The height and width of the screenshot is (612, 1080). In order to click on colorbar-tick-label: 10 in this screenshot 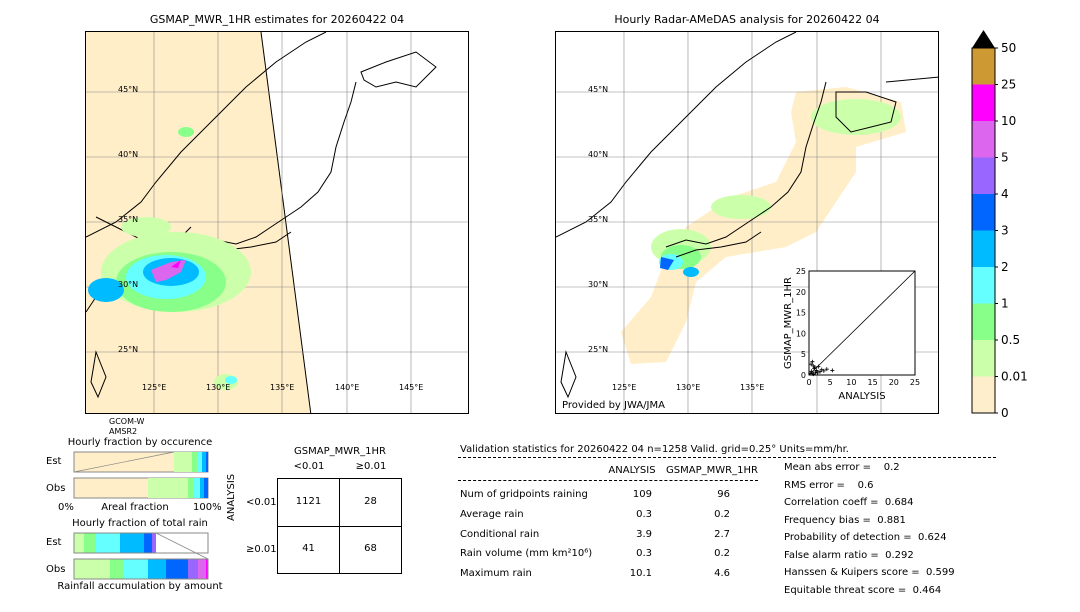, I will do `click(1008, 121)`.